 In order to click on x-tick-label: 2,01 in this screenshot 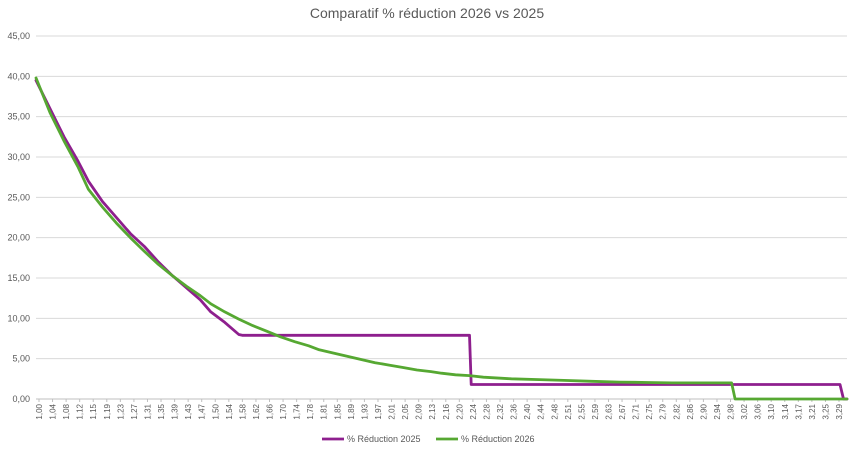, I will do `click(392, 411)`.